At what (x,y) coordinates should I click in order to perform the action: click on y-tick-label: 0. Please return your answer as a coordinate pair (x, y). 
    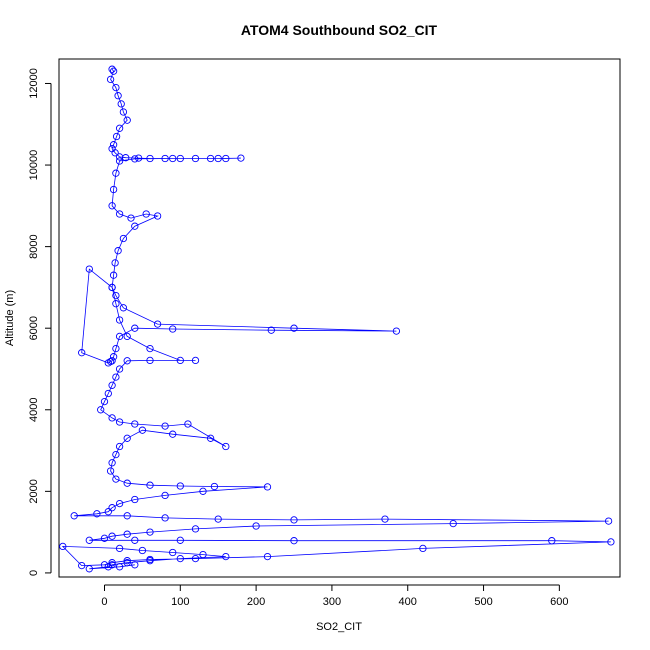
    Looking at the image, I should click on (34, 573).